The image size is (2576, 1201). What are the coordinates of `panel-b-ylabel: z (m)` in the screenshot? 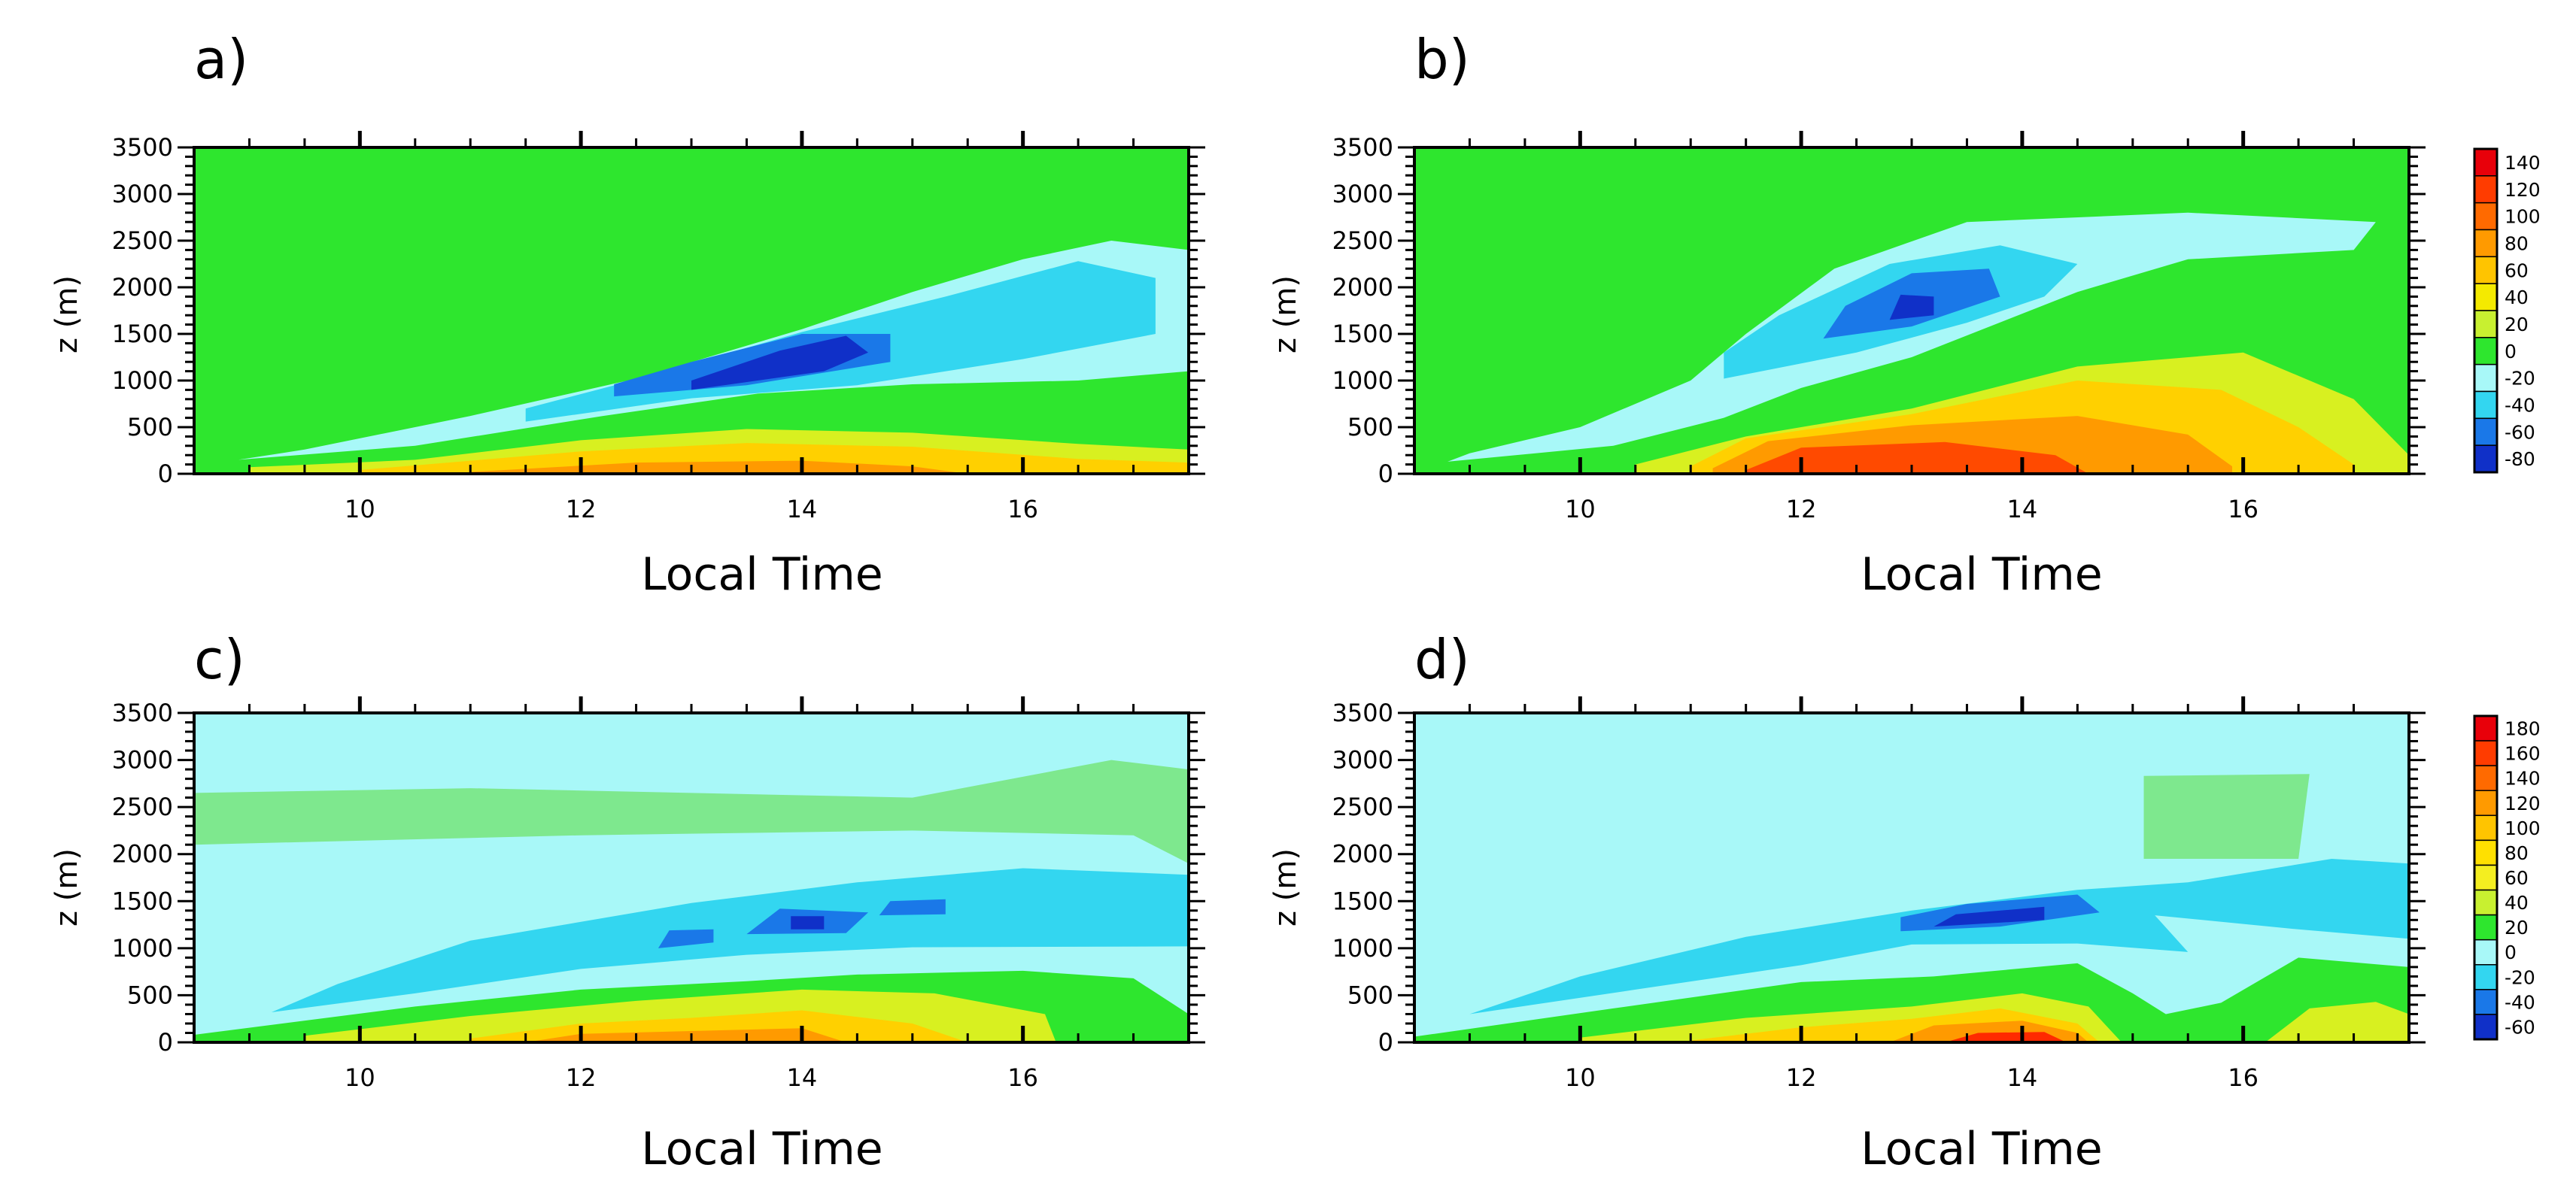 It's located at (1285, 314).